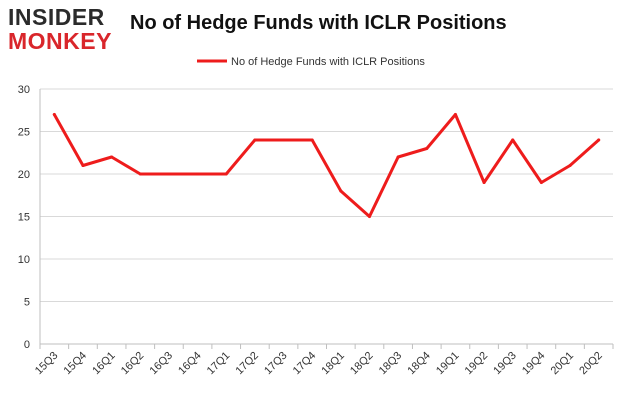 The width and height of the screenshot is (635, 405). Describe the element at coordinates (60, 41) in the screenshot. I see `logo-text-monkey: MONKEY` at that location.